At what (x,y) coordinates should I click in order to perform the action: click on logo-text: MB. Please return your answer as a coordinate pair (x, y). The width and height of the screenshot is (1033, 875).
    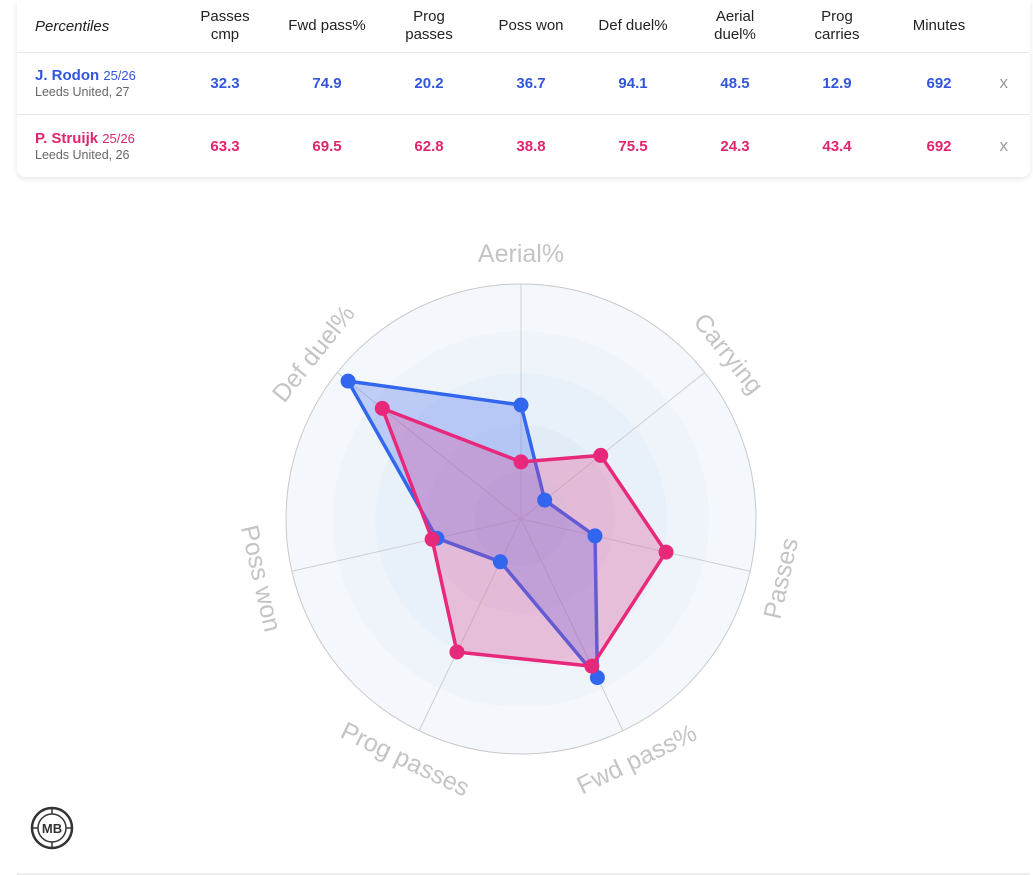
    Looking at the image, I should click on (52, 828).